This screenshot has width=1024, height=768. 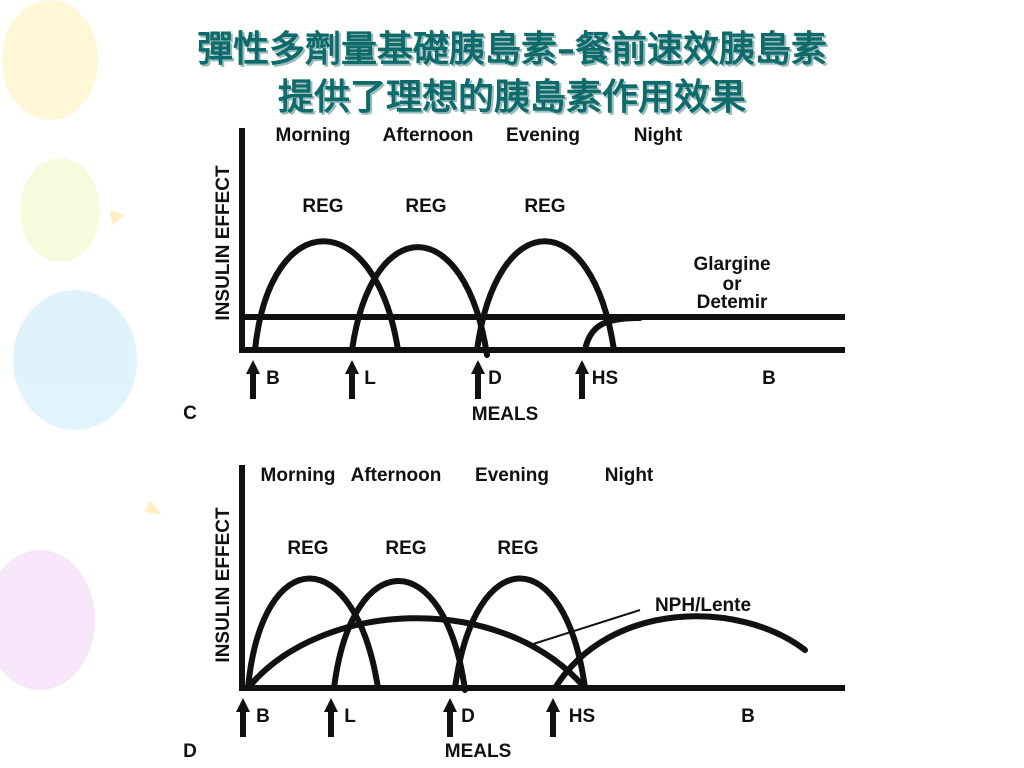 I want to click on basal-label: NPH/Lente, so click(x=703, y=605).